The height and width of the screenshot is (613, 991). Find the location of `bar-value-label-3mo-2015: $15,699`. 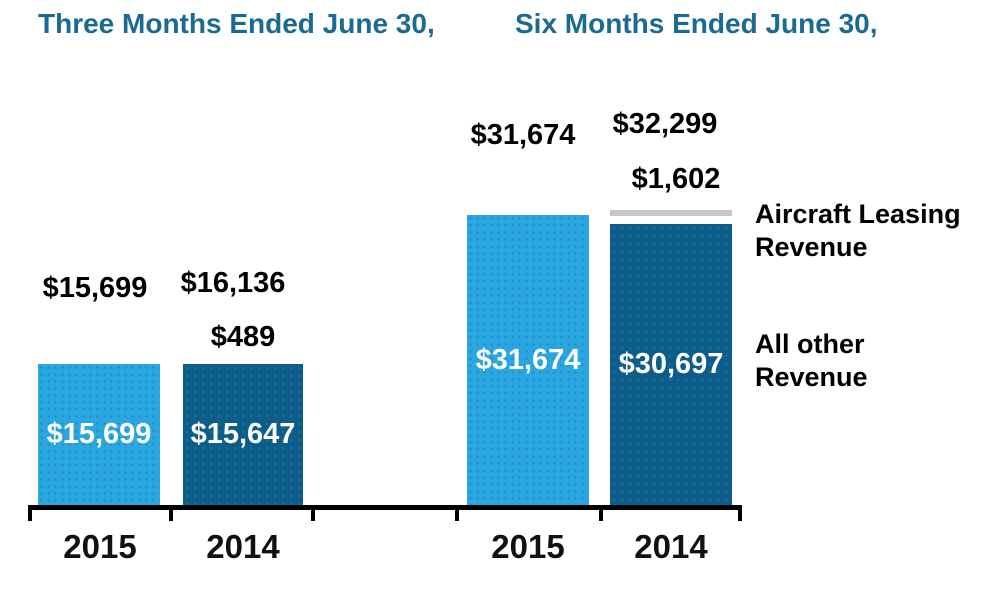

bar-value-label-3mo-2015: $15,699 is located at coordinates (99, 434).